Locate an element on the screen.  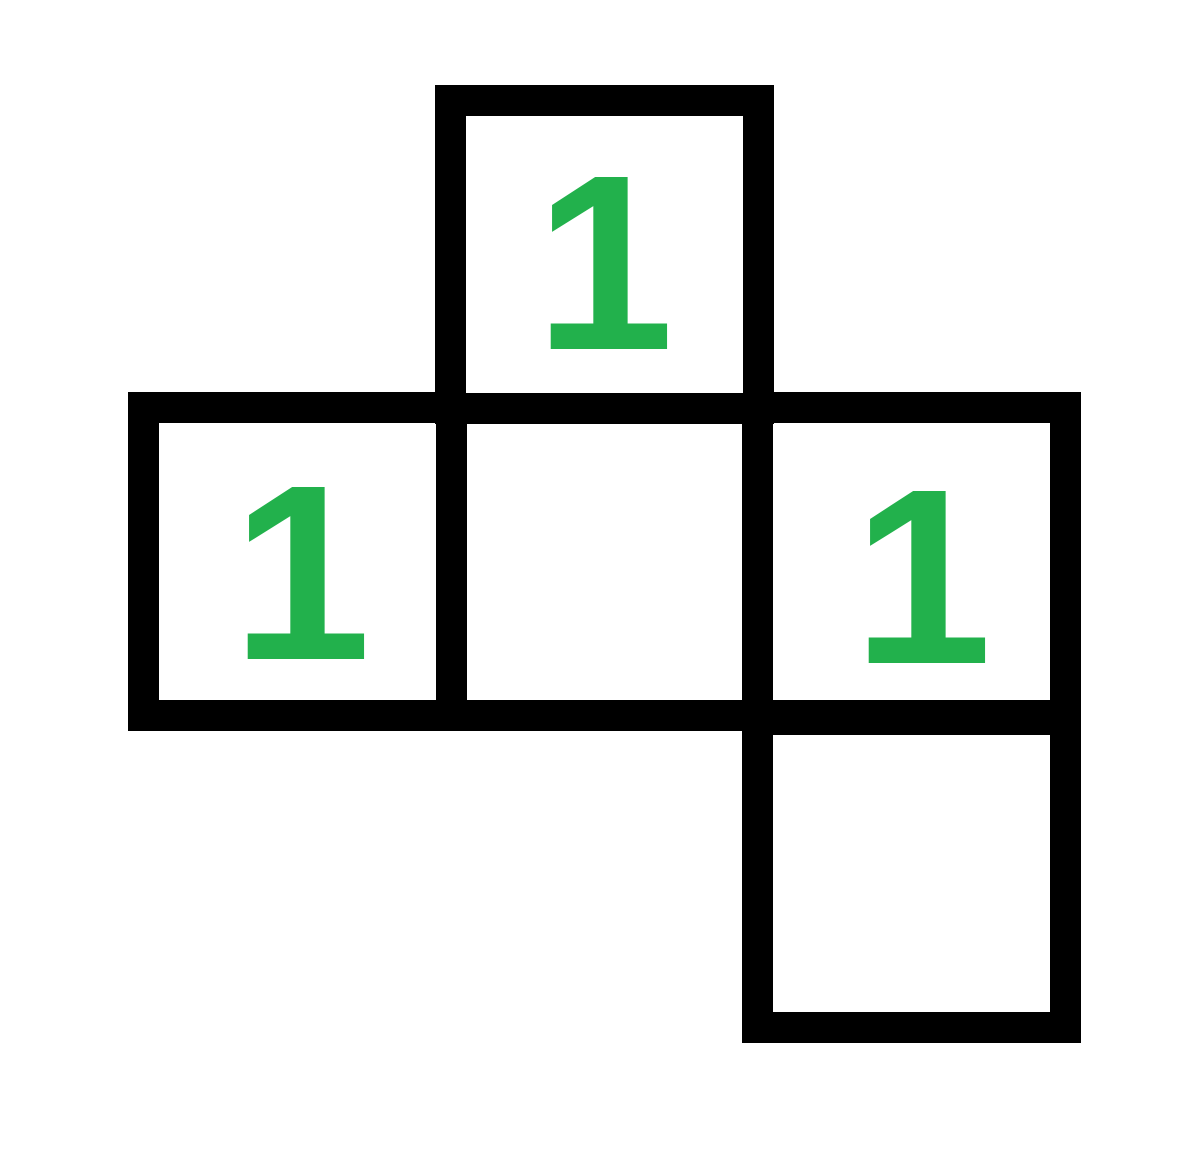
cell-number-center is located at coordinates (604, 561).